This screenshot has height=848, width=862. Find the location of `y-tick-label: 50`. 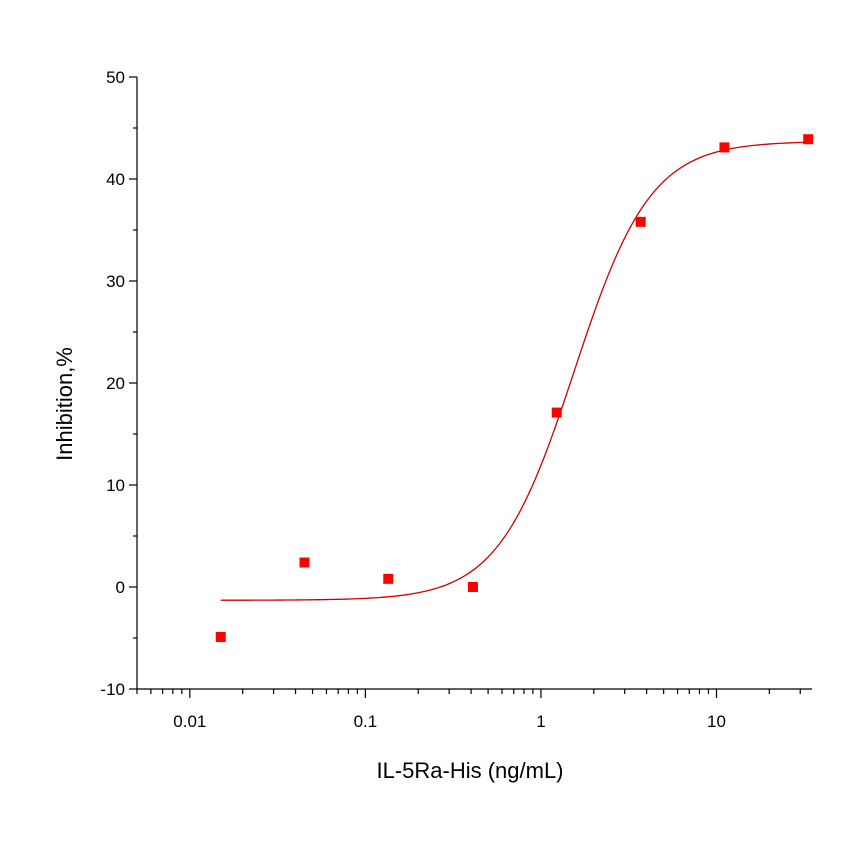

y-tick-label: 50 is located at coordinates (115, 77).